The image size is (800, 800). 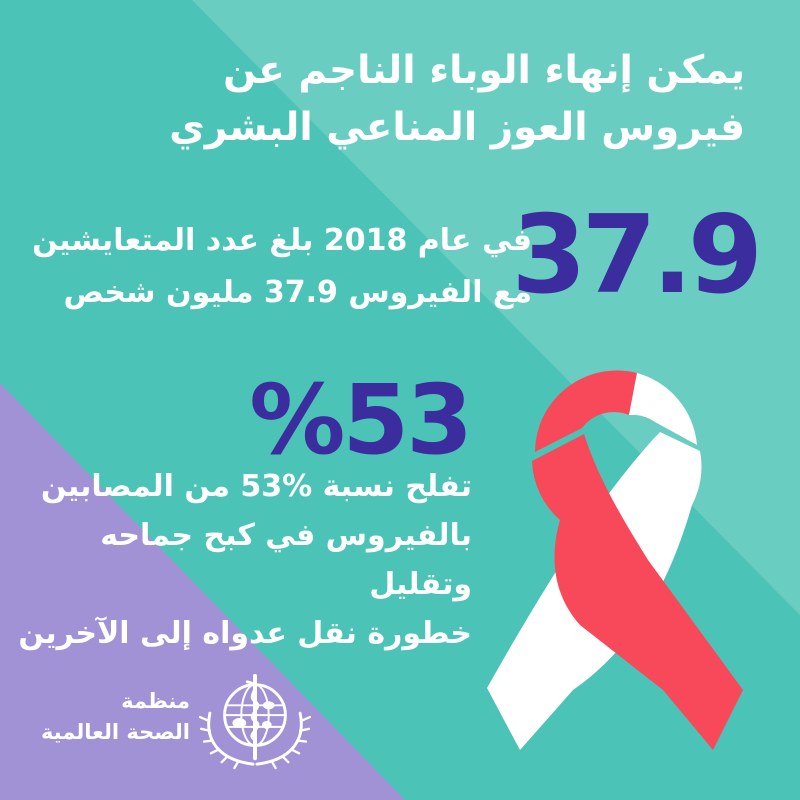 What do you see at coordinates (286, 560) in the screenshot?
I see `stat-53-caption-line-2: بالفيروس في كبح جماحه وتقليل` at bounding box center [286, 560].